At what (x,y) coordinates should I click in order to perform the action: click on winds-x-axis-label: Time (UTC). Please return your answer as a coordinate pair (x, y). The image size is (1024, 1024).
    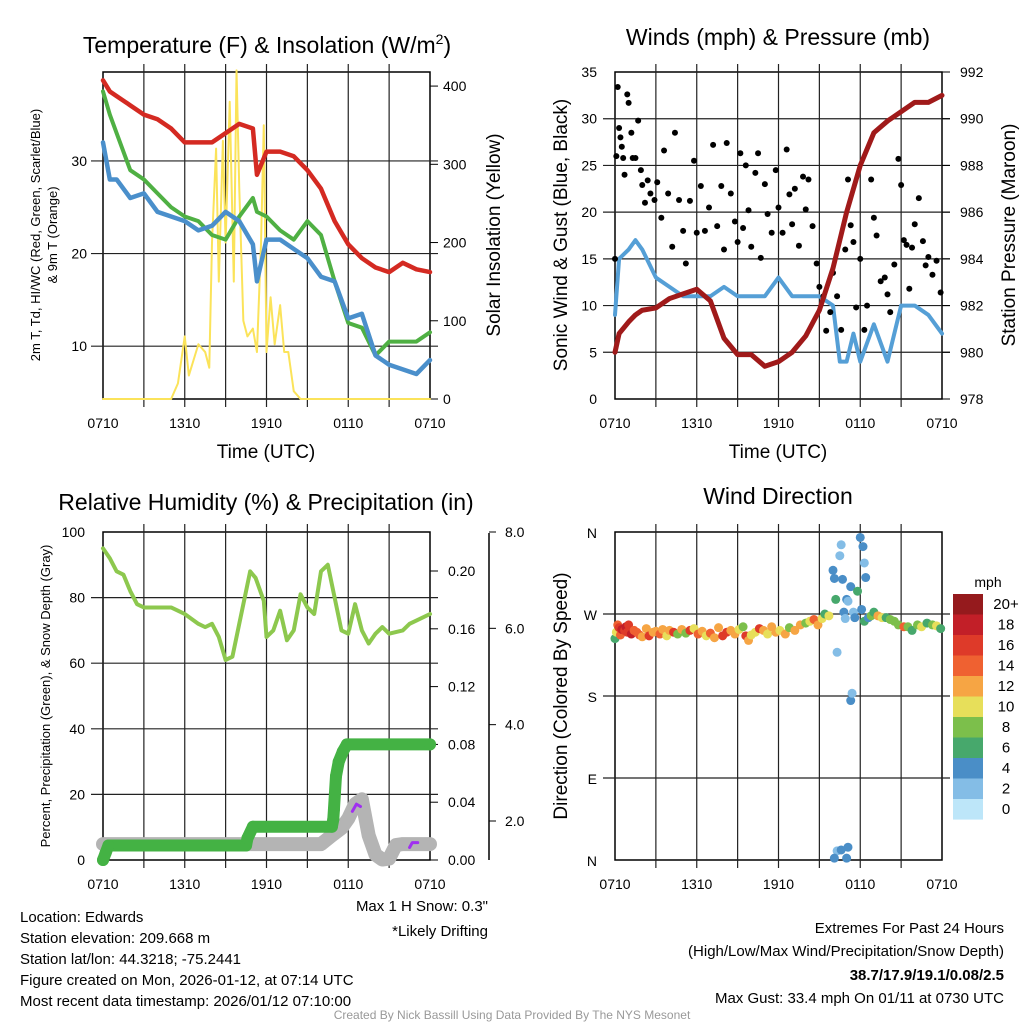
    Looking at the image, I should click on (778, 452).